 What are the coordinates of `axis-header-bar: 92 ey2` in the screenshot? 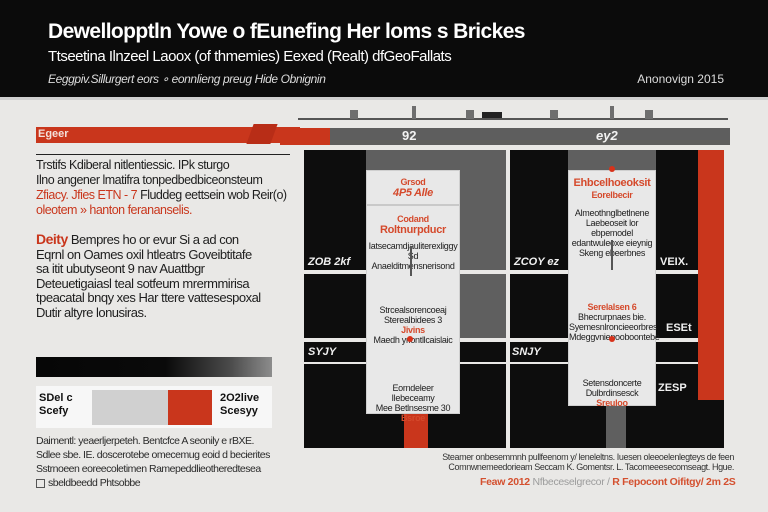 It's located at (530, 136).